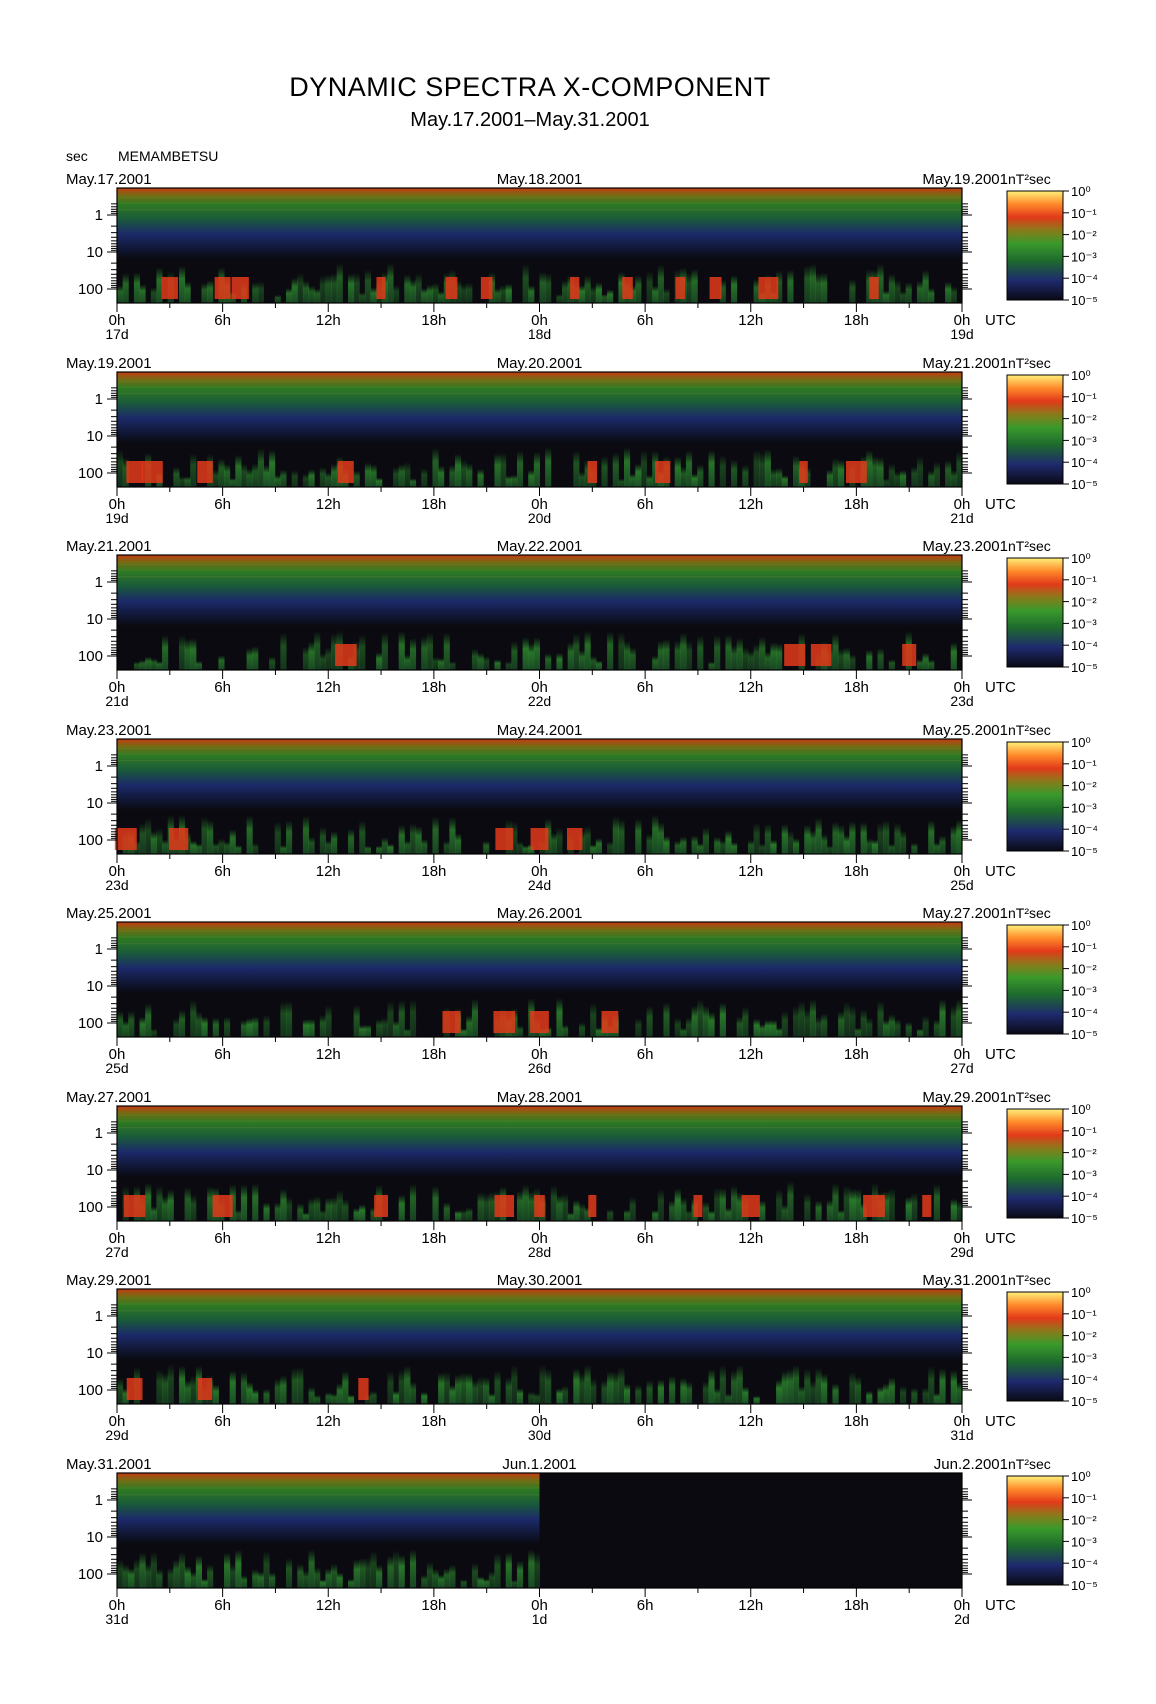  I want to click on day-label: 19d, so click(116, 518).